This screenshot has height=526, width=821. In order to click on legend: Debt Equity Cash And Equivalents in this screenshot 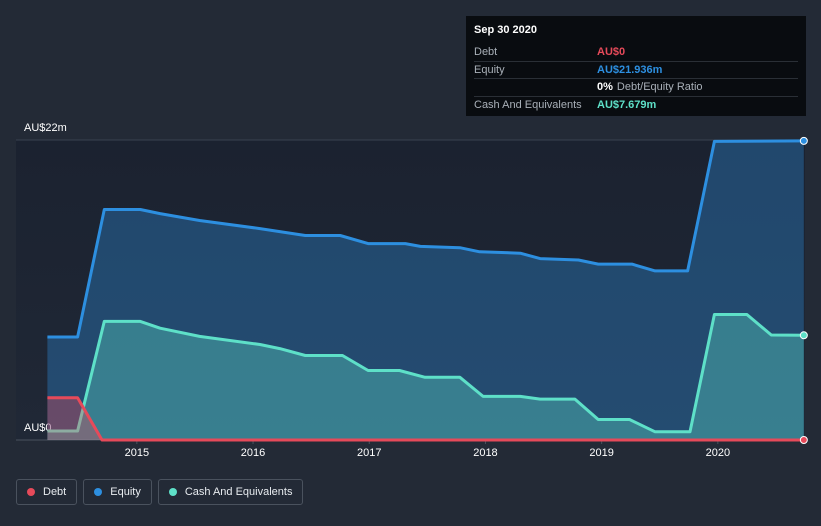, I will do `click(160, 492)`.